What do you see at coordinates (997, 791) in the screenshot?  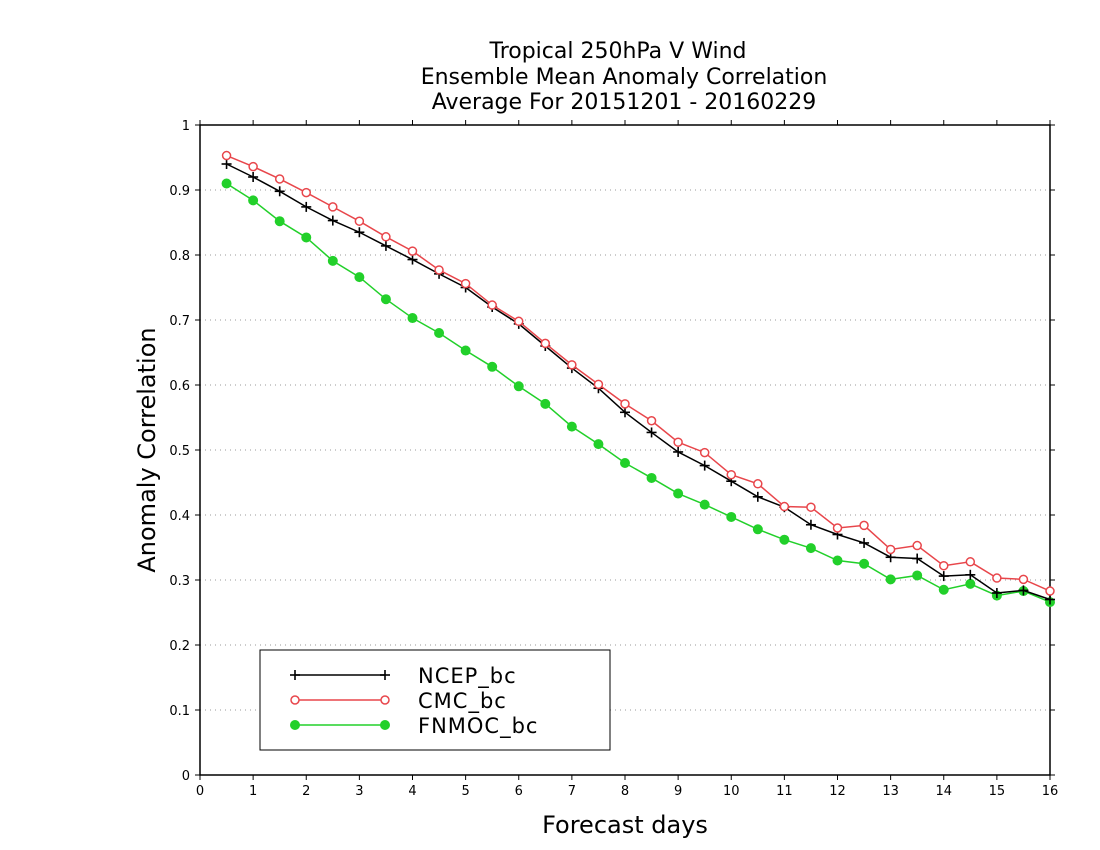 I see `x-tick-label: 15` at bounding box center [997, 791].